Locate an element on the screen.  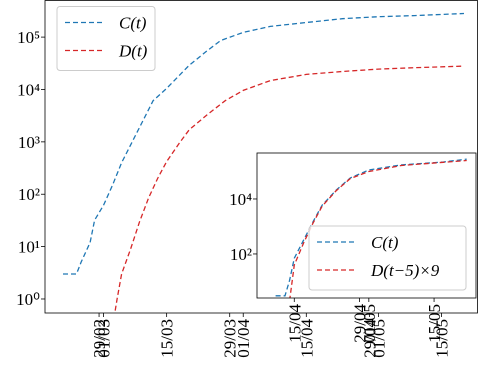
legend-label: D(t−5)×9 is located at coordinates (405, 270).